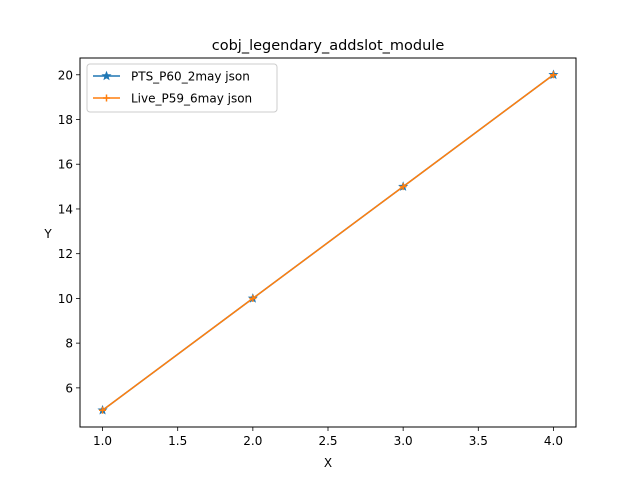 The width and height of the screenshot is (640, 480). I want to click on x-tick-label: 1.0, so click(102, 441).